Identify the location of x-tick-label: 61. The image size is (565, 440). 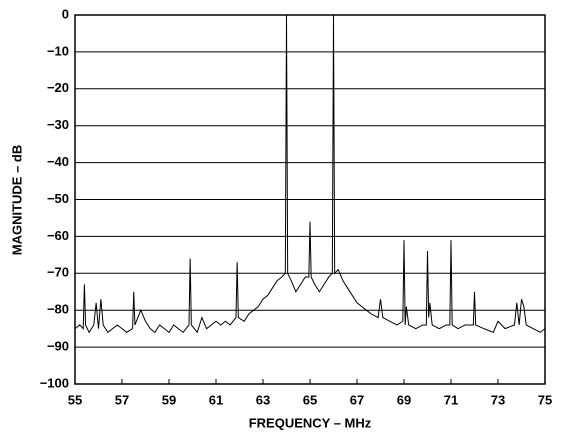
(216, 399).